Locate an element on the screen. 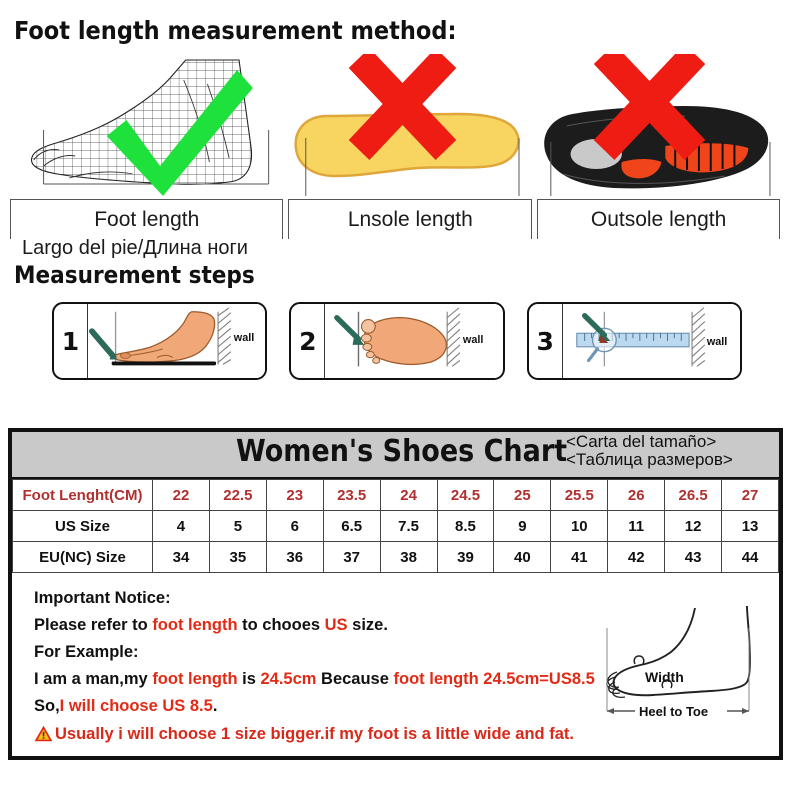 This screenshot has width=790, height=790. table-row-us-size: US Size 4 5 6 6.5 7.5 8.5 9 10 11 12 13 is located at coordinates (395, 526).